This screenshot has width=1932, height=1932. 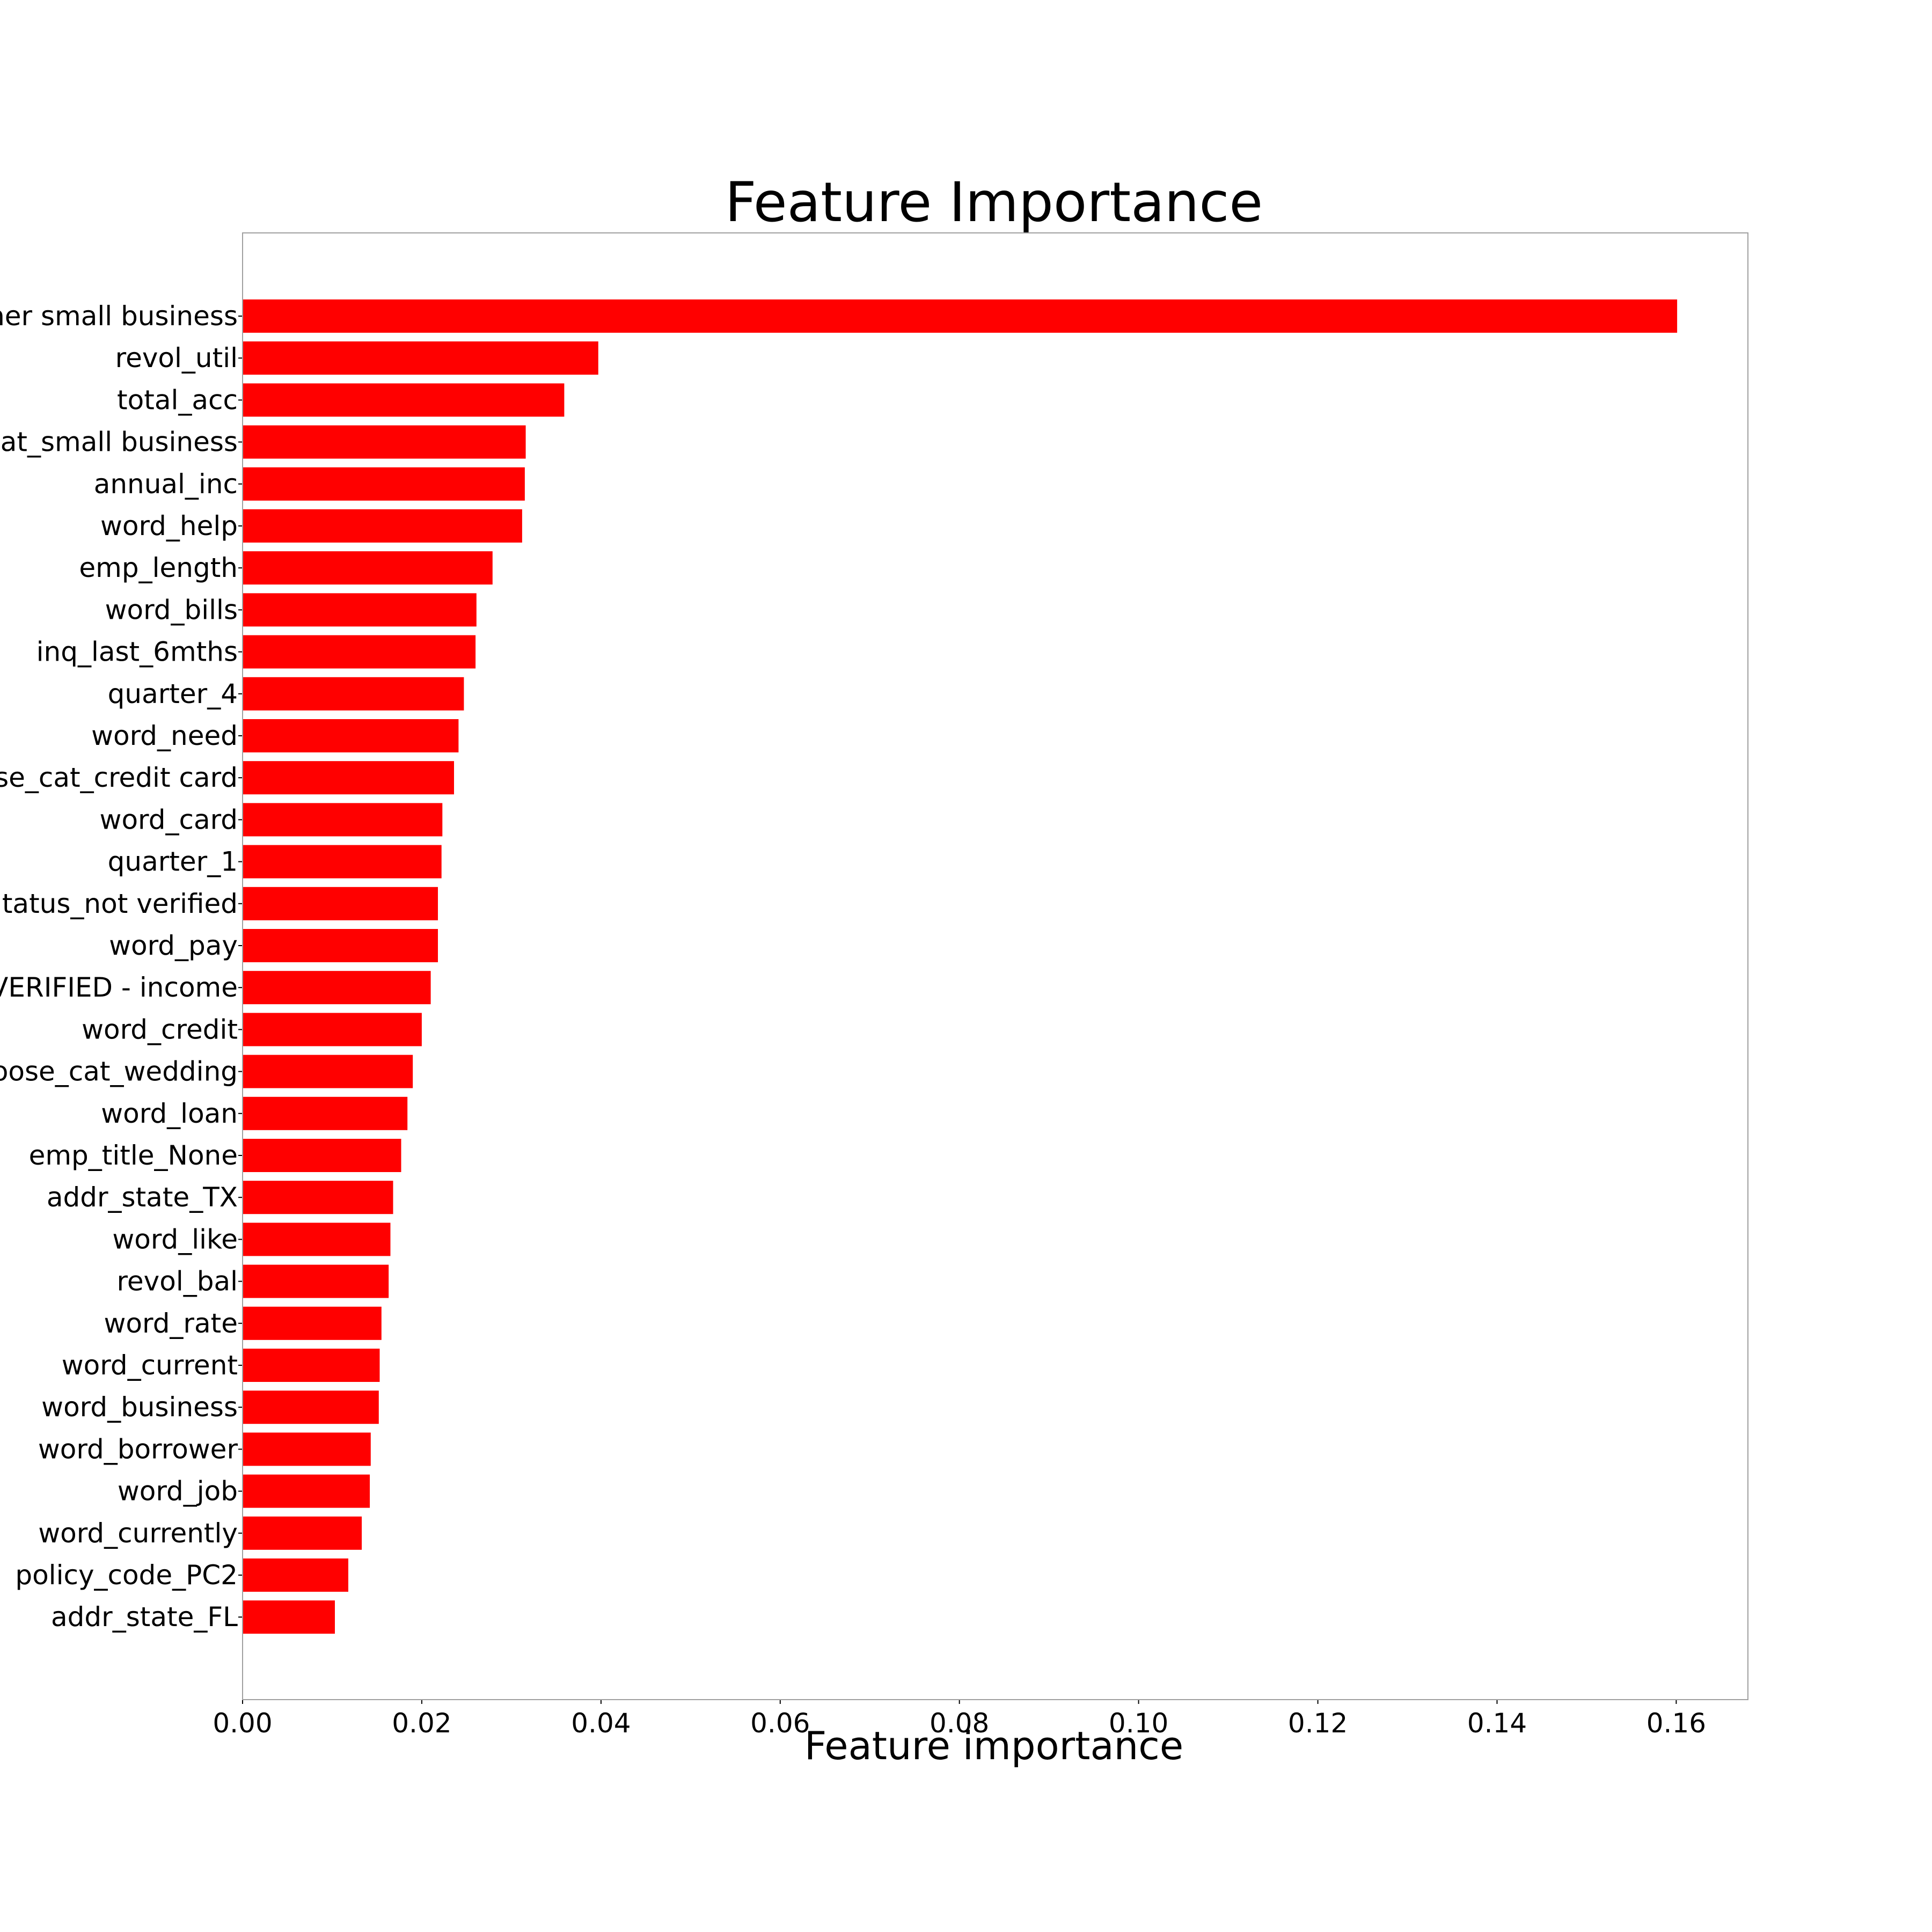 I want to click on y-tick-label-8: inq_last_6mths, so click(x=137, y=652).